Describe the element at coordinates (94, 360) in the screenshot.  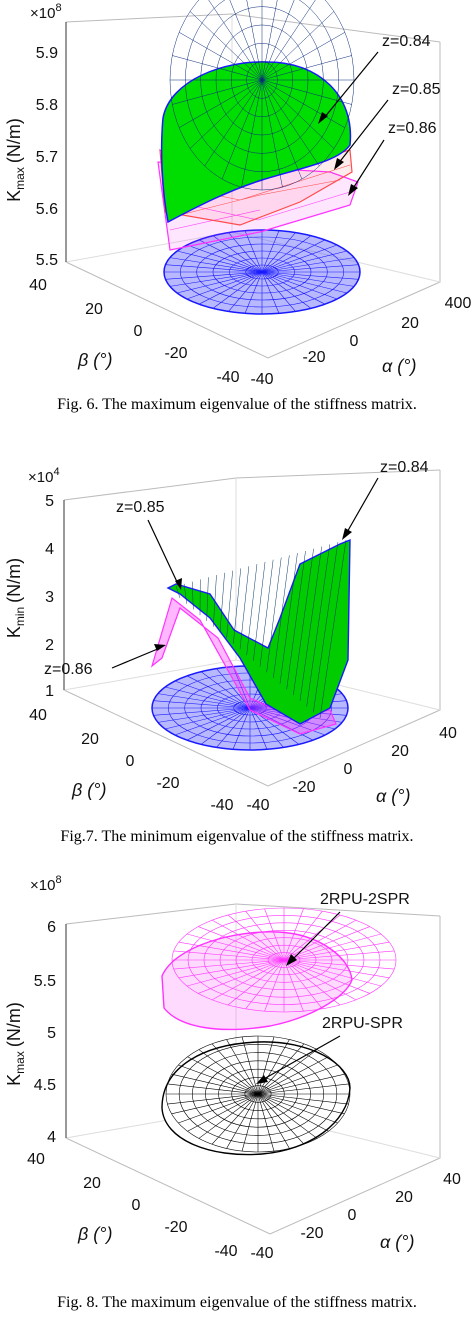
I see `fig6-ylabel: β (°)` at that location.